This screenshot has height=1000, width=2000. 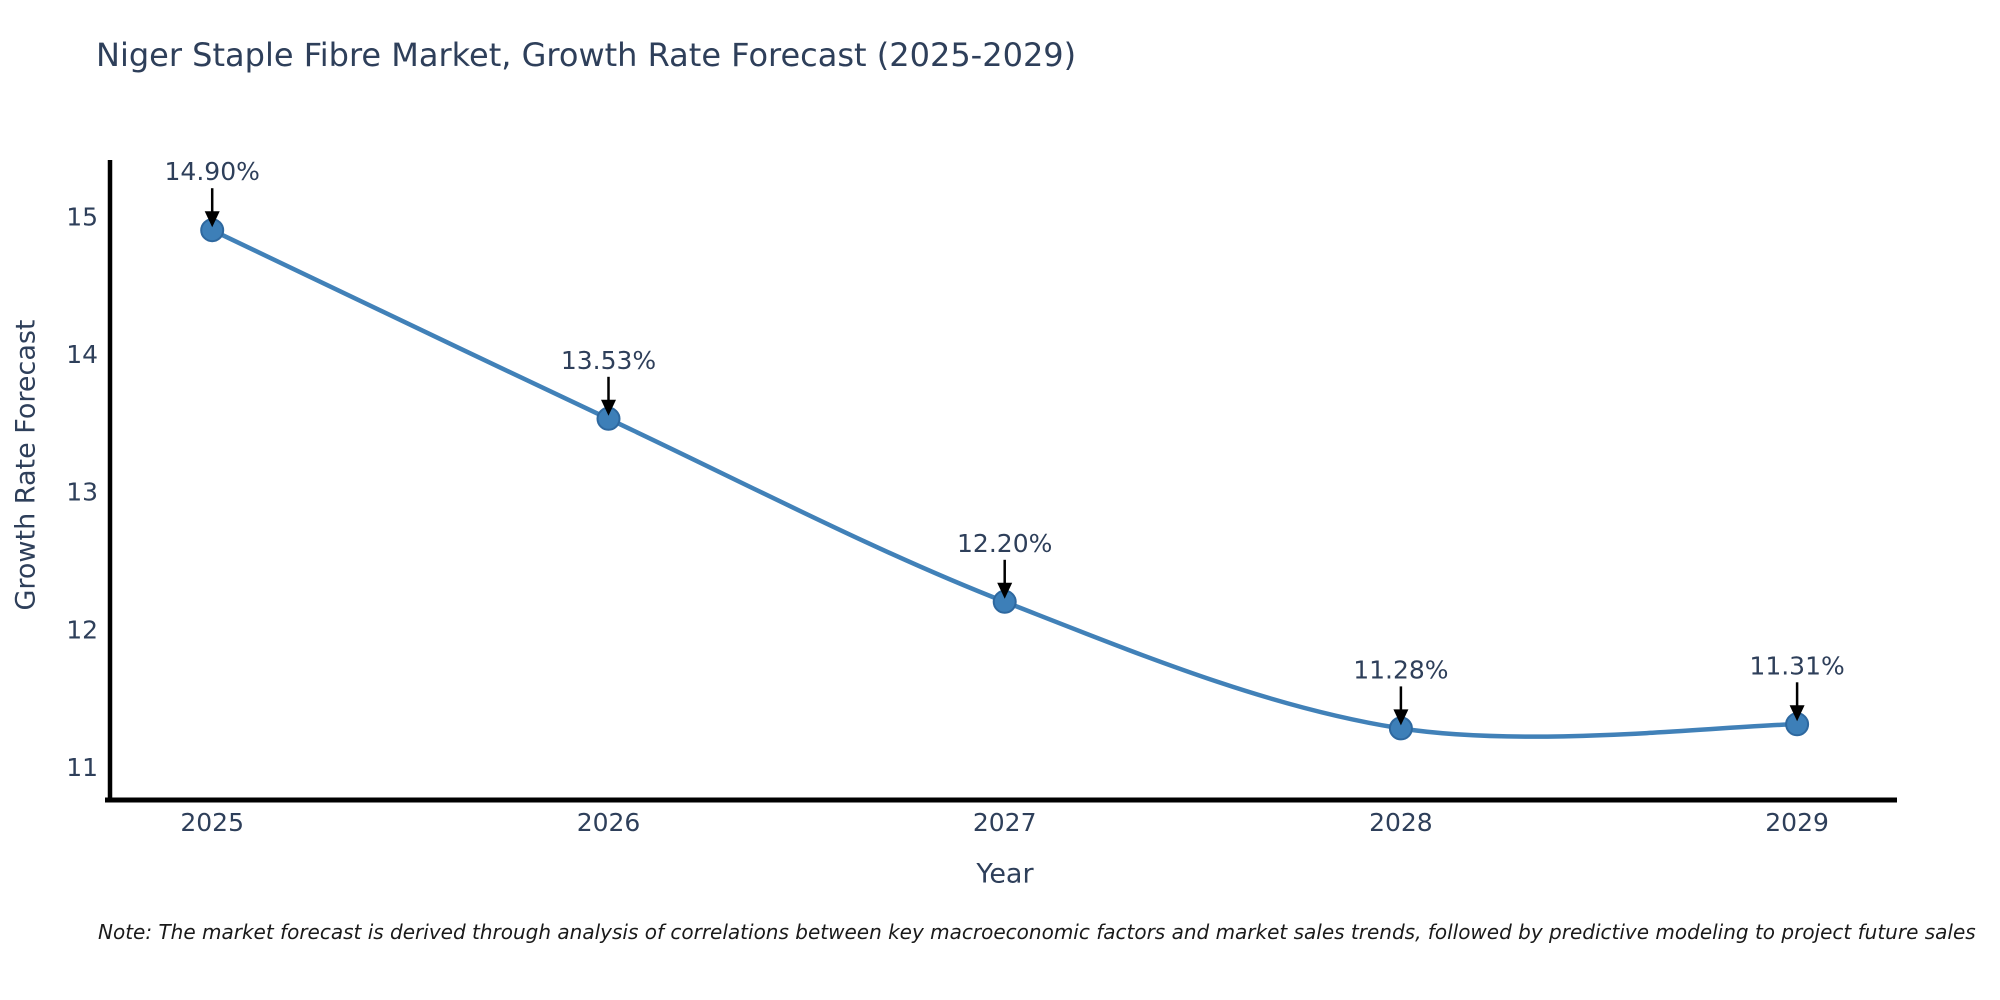 What do you see at coordinates (82, 629) in the screenshot?
I see `y-tick-label: 12` at bounding box center [82, 629].